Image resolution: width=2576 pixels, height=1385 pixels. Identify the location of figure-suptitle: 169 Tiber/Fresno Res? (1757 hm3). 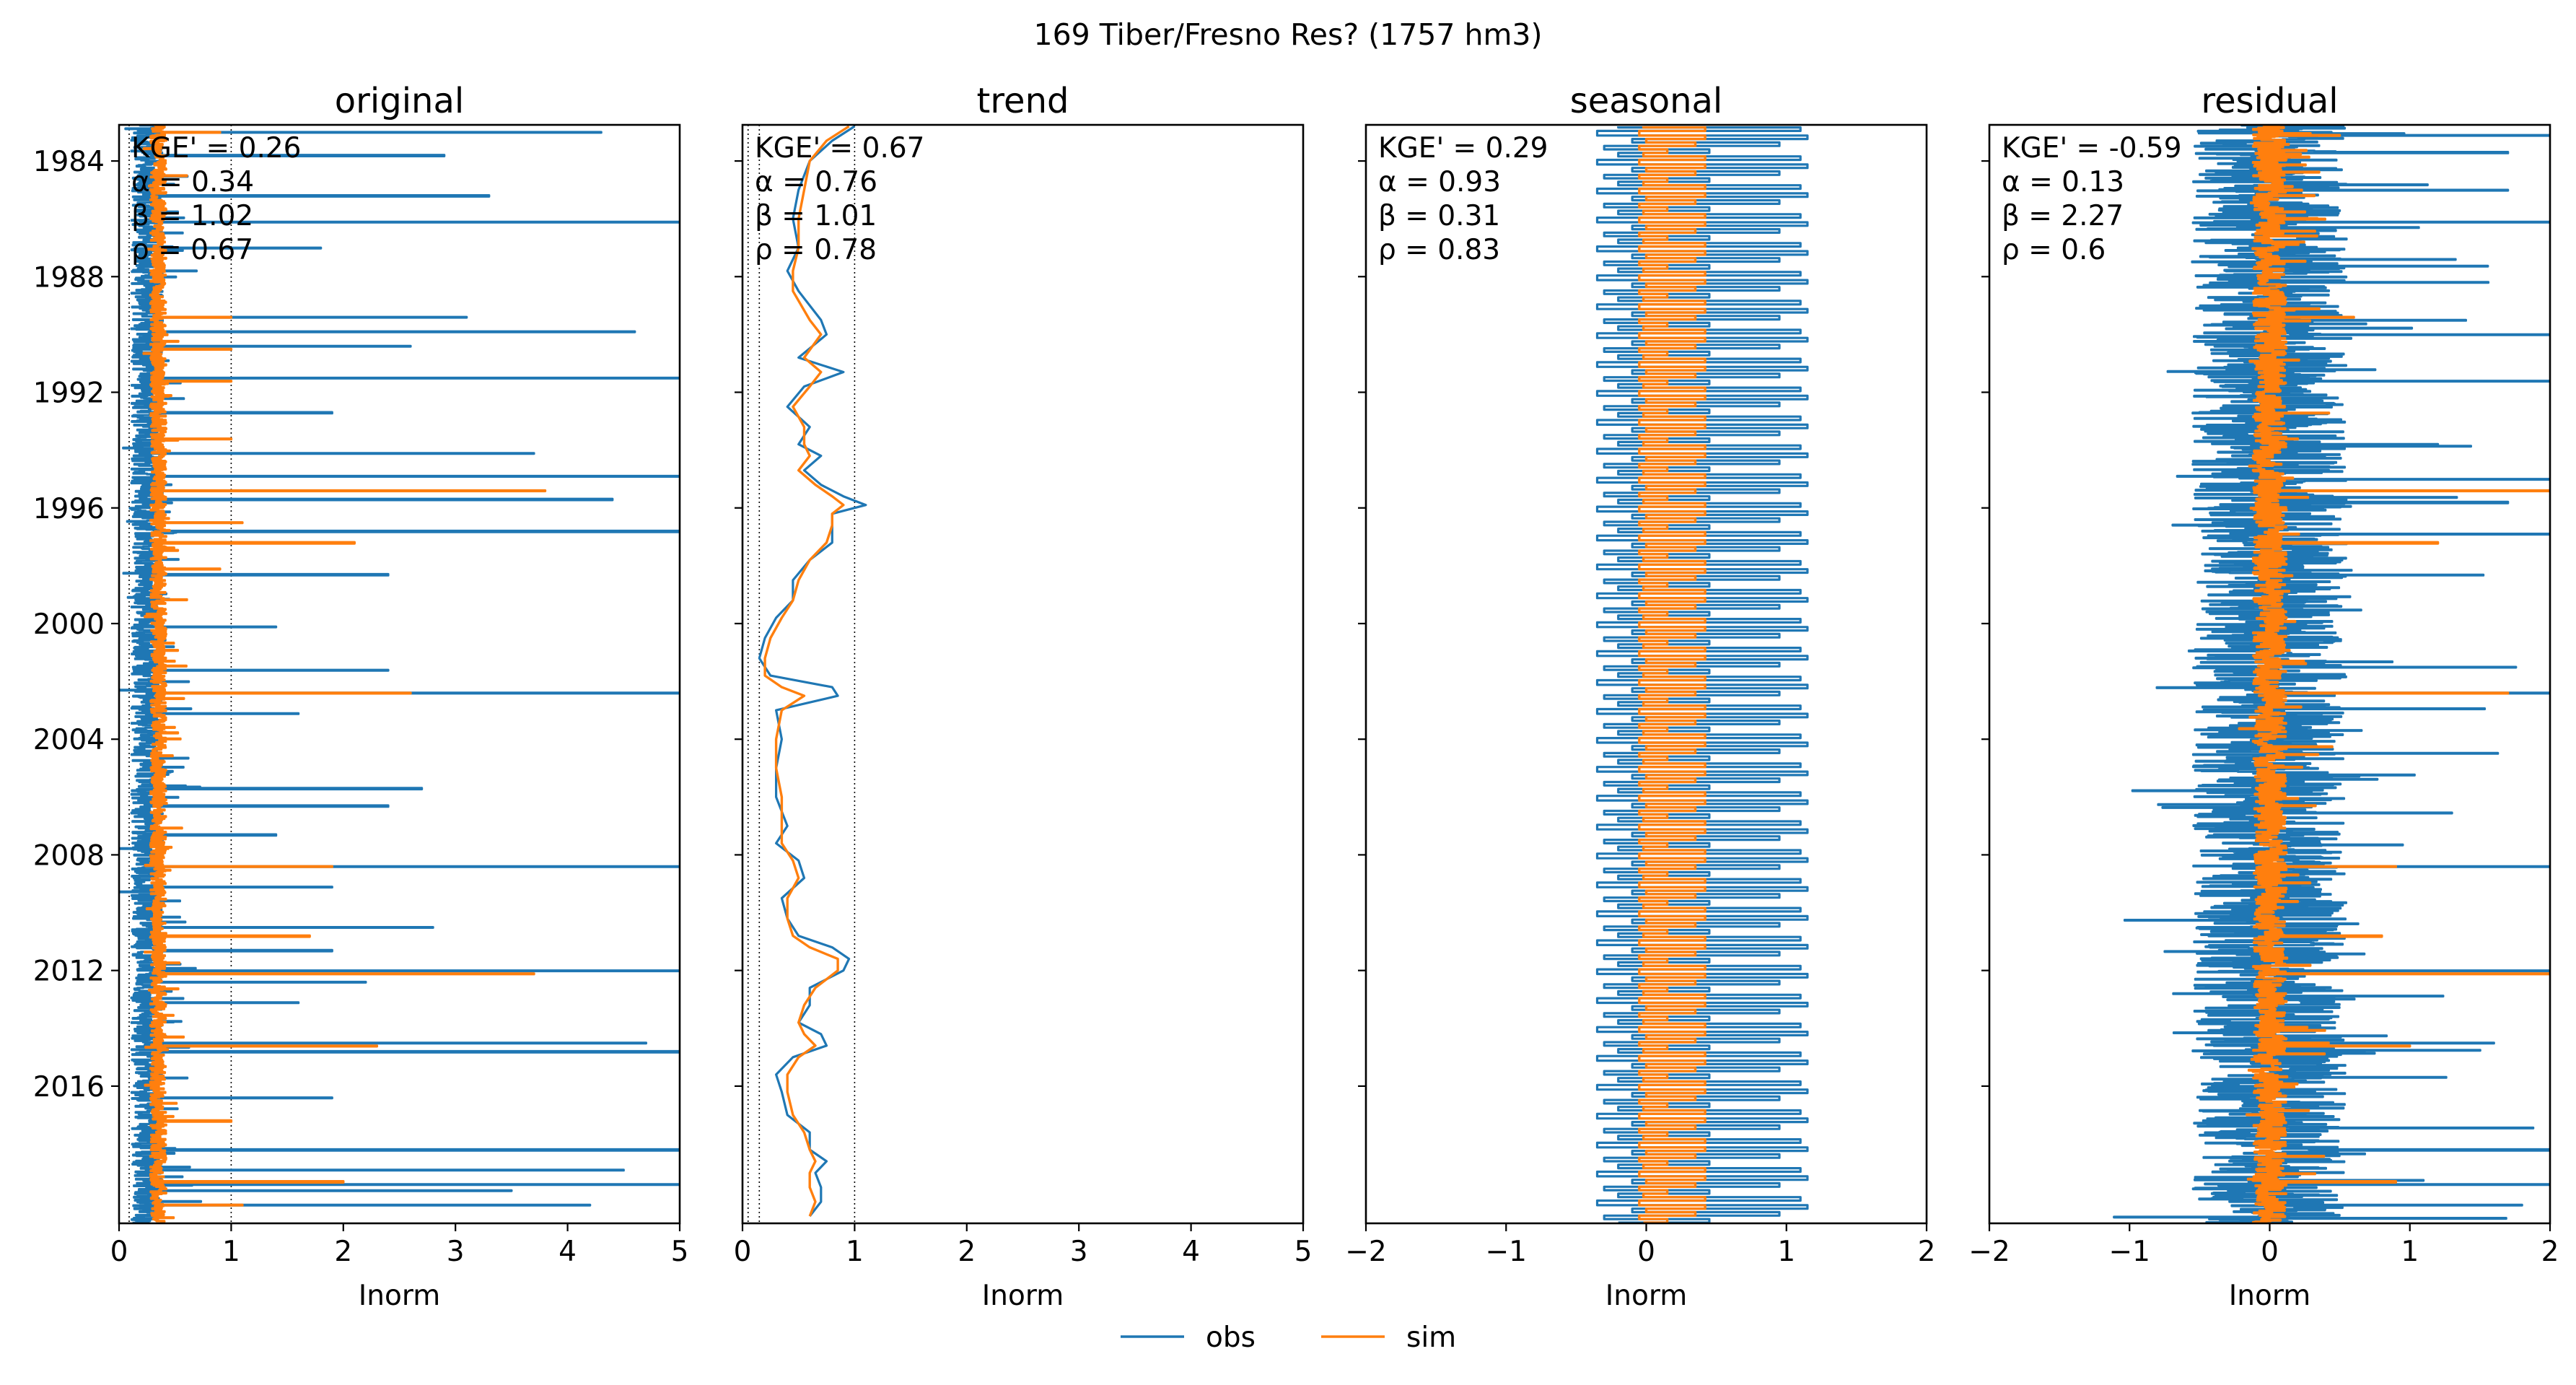
(1287, 34).